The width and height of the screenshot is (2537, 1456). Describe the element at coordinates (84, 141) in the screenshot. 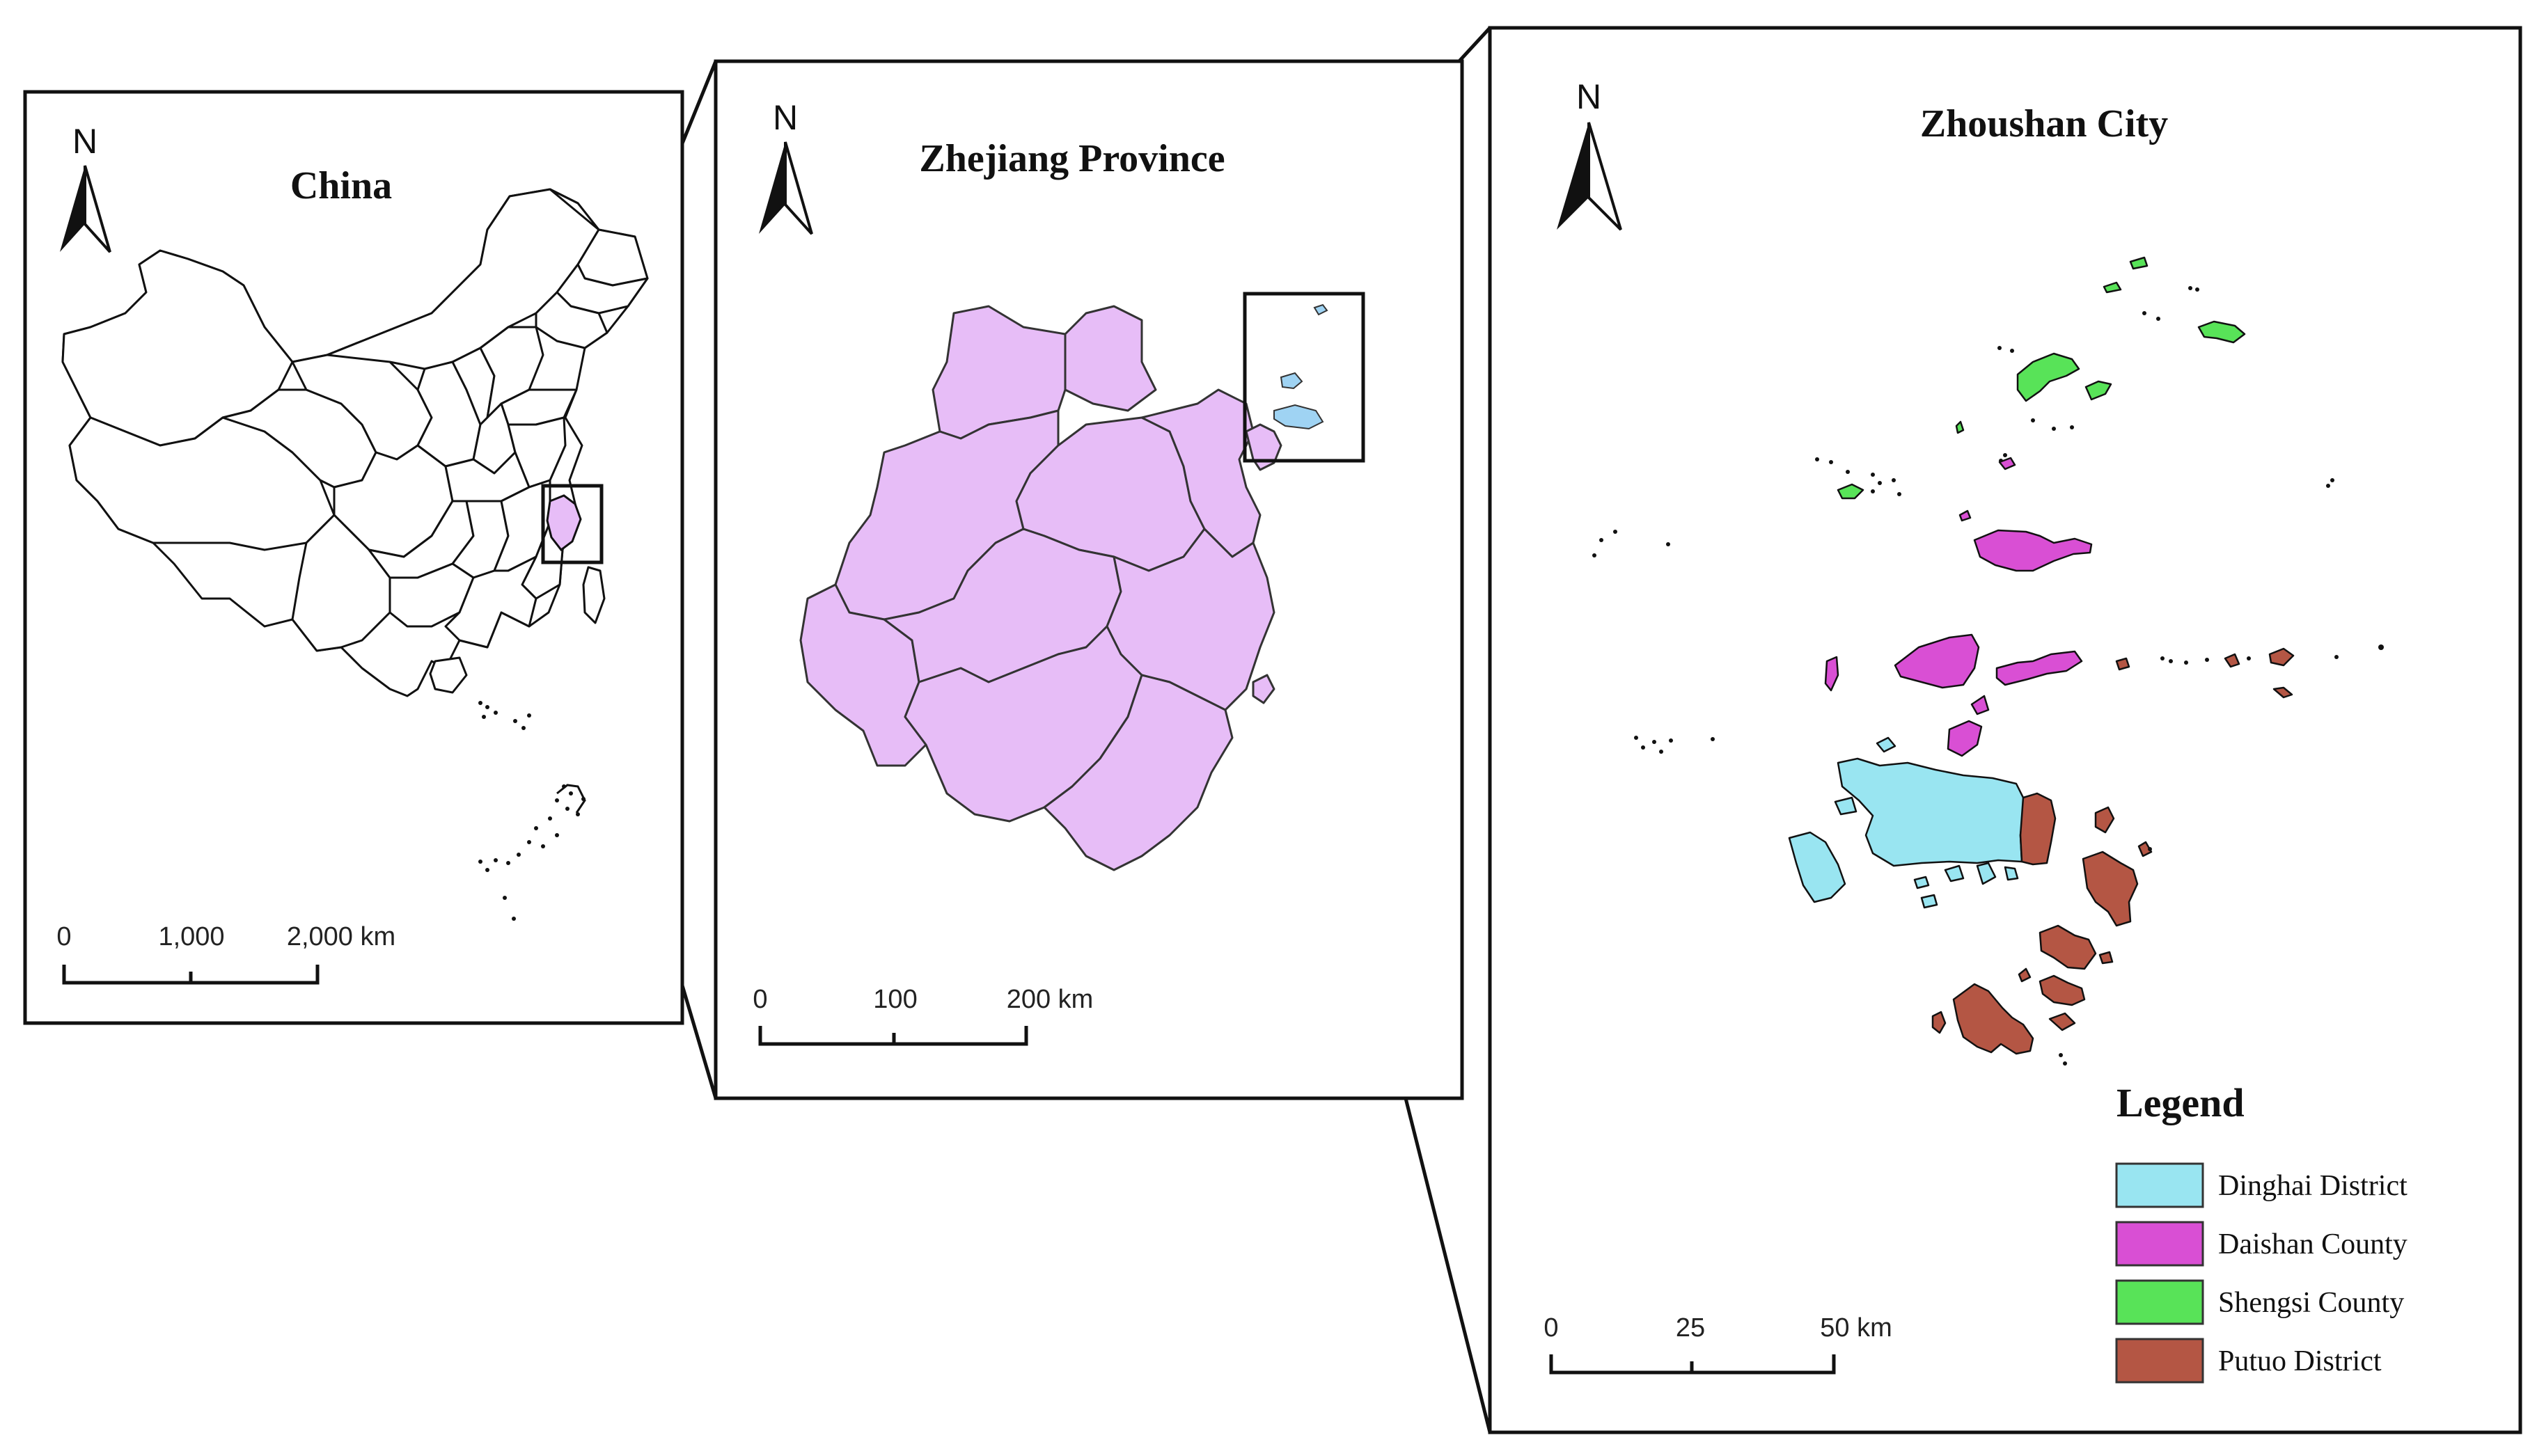

I see `china-north-letter: N` at that location.